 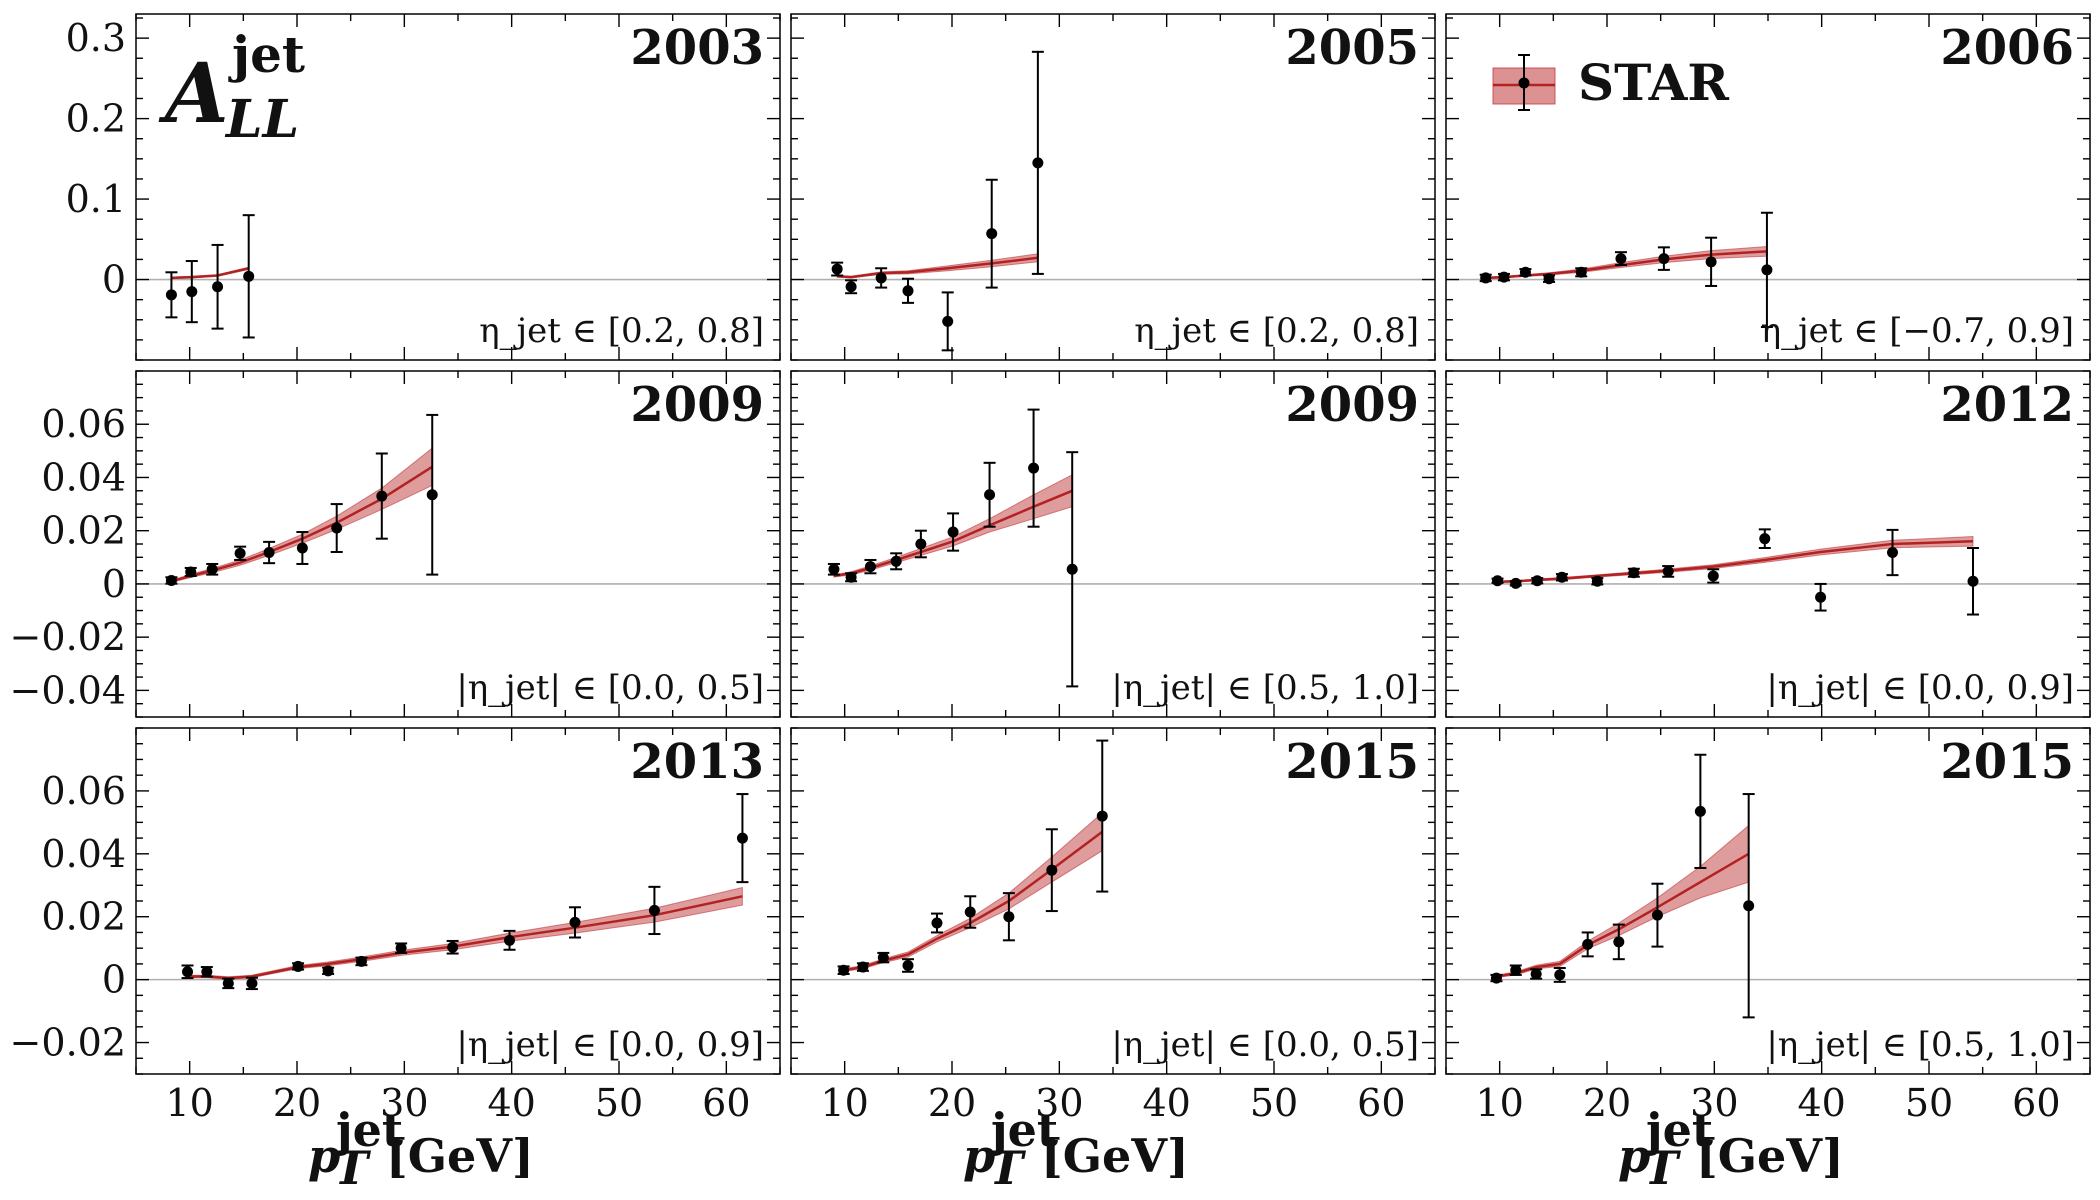 I want to click on y-tick-label: −0.04, so click(x=68, y=690).